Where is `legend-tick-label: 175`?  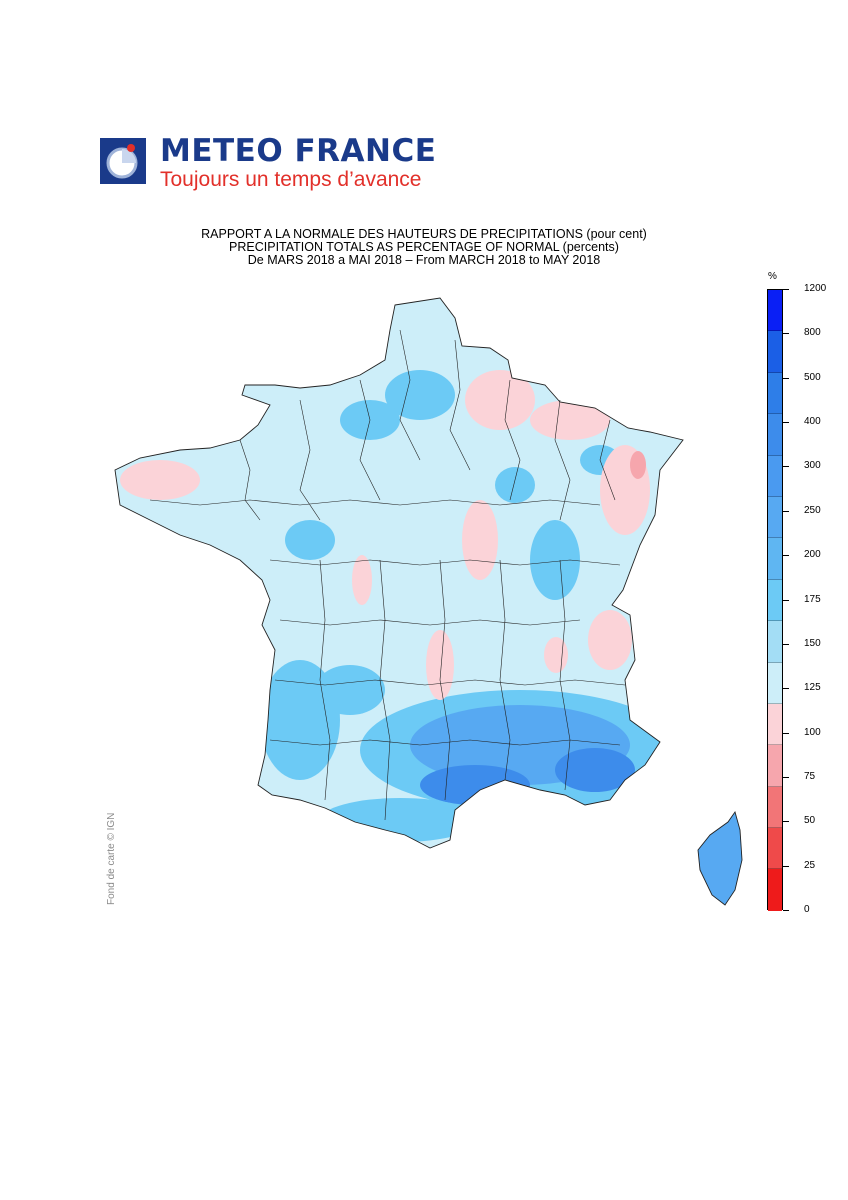
legend-tick-label: 175 is located at coordinates (812, 599).